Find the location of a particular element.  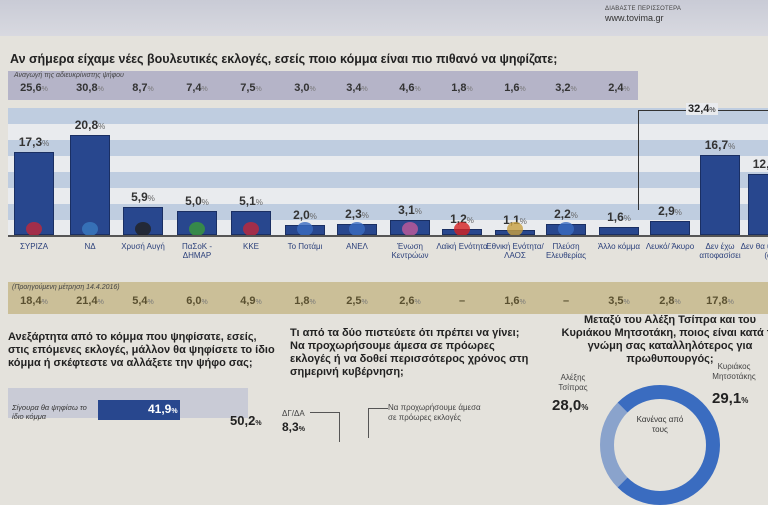

adjusted-value: 8,7% is located at coordinates (143, 88).